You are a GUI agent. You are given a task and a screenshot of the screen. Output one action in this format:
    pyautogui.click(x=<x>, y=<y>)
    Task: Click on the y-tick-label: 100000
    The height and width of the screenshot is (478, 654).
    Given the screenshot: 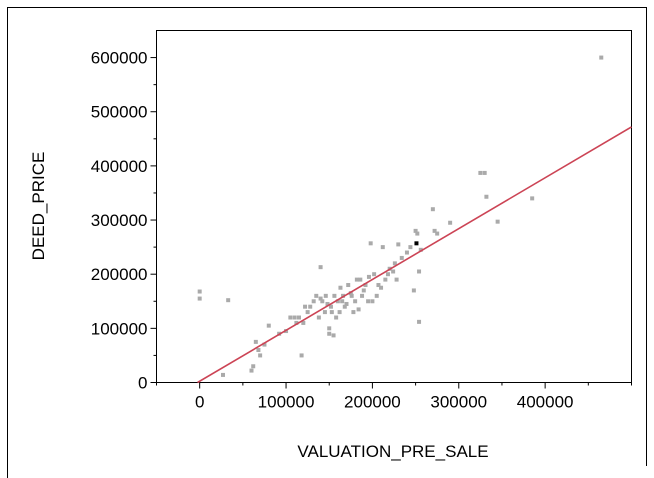 What is the action you would take?
    pyautogui.click(x=119, y=328)
    